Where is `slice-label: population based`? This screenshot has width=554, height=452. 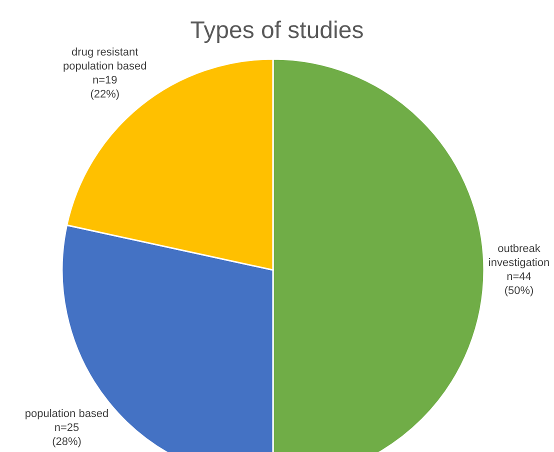
slice-label: population based is located at coordinates (66, 414).